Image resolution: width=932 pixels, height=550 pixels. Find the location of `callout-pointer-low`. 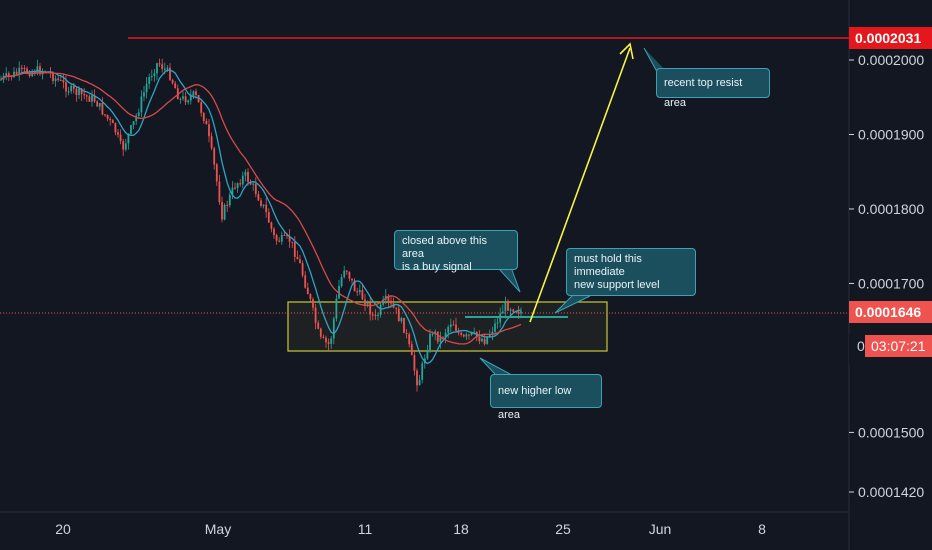

callout-pointer-low is located at coordinates (495, 366).